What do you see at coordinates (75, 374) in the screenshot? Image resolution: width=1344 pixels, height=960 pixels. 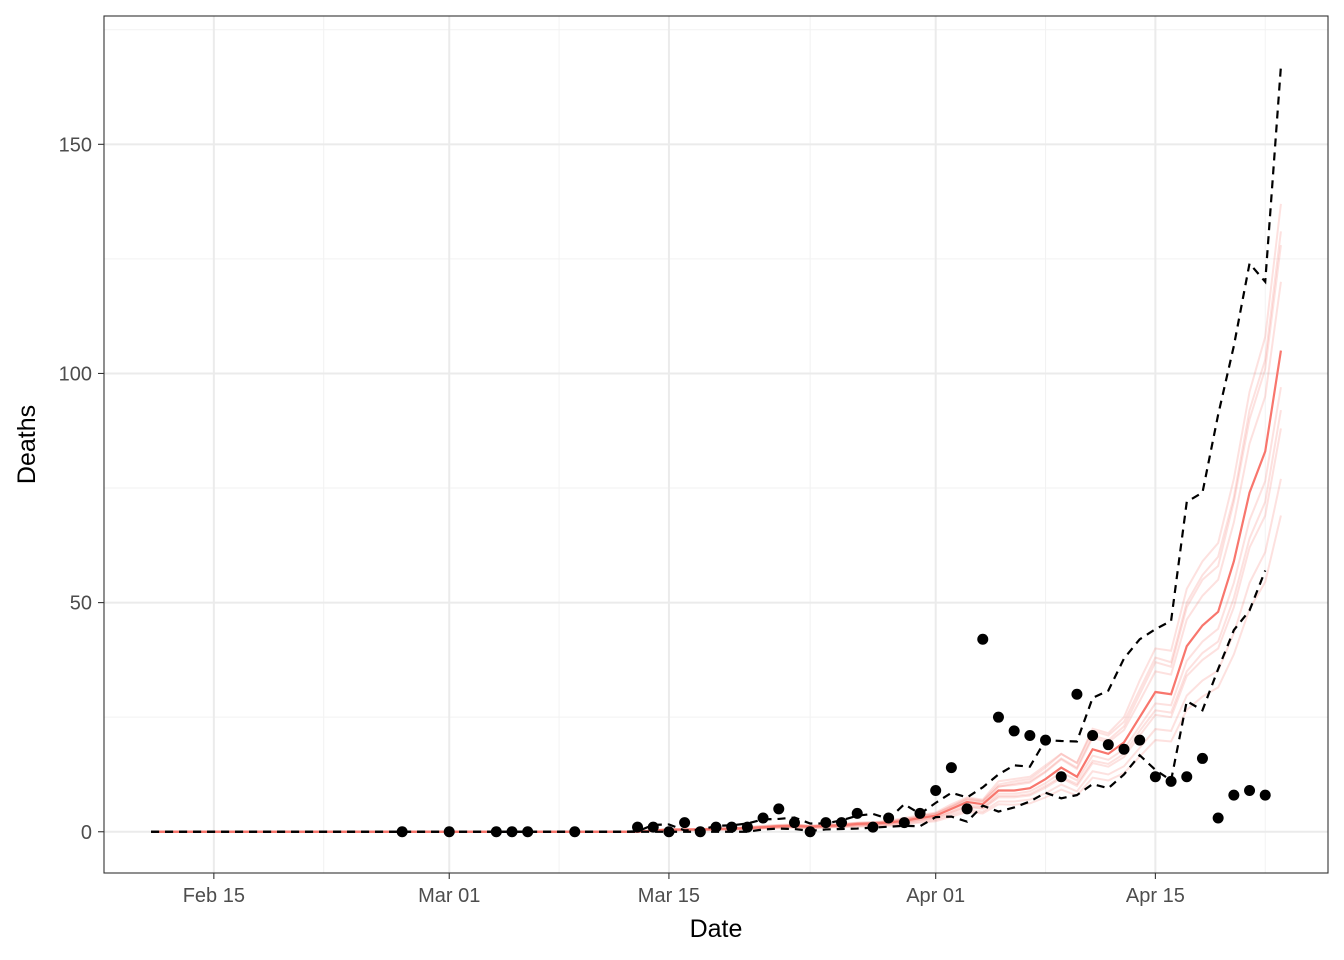 I see `y-tick-label: 100` at bounding box center [75, 374].